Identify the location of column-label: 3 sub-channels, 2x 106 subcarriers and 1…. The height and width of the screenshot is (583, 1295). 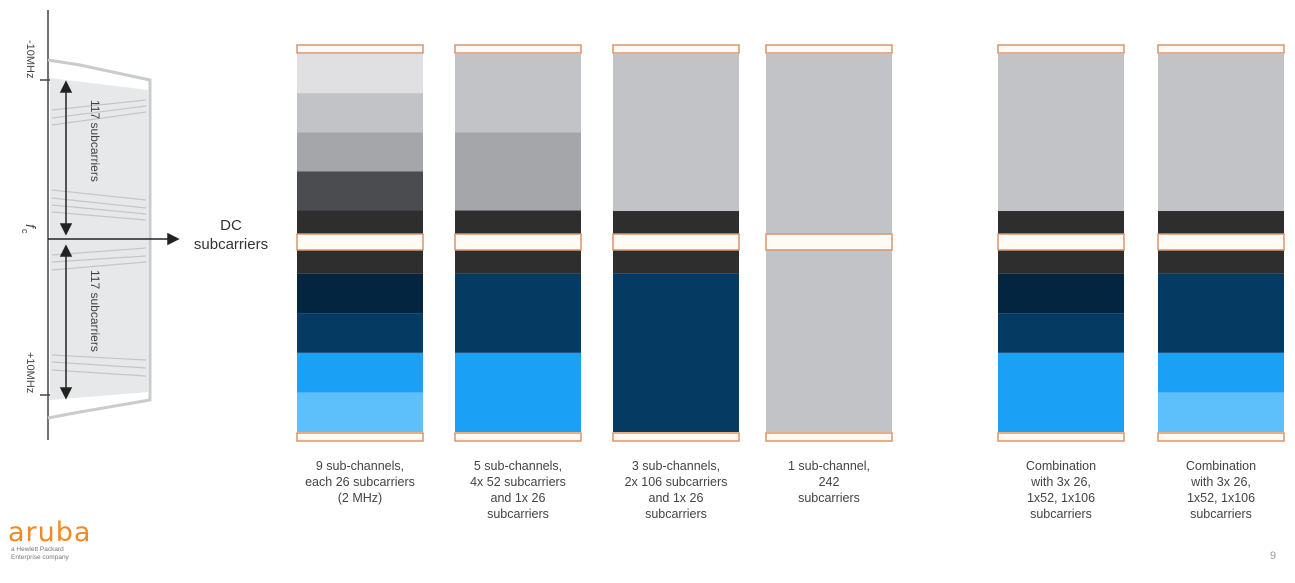
(676, 490).